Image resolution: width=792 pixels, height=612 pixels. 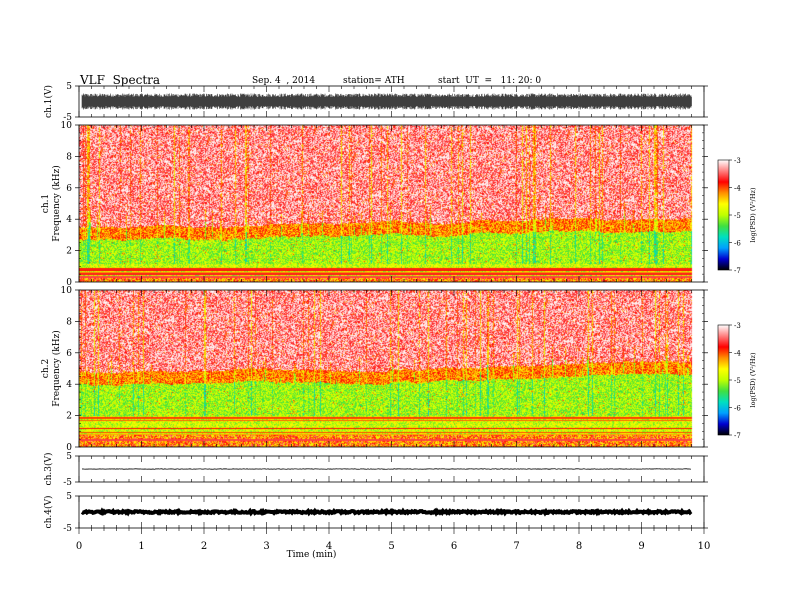 I want to click on start-time-label: start UT = 11: 20: 0, so click(x=490, y=81).